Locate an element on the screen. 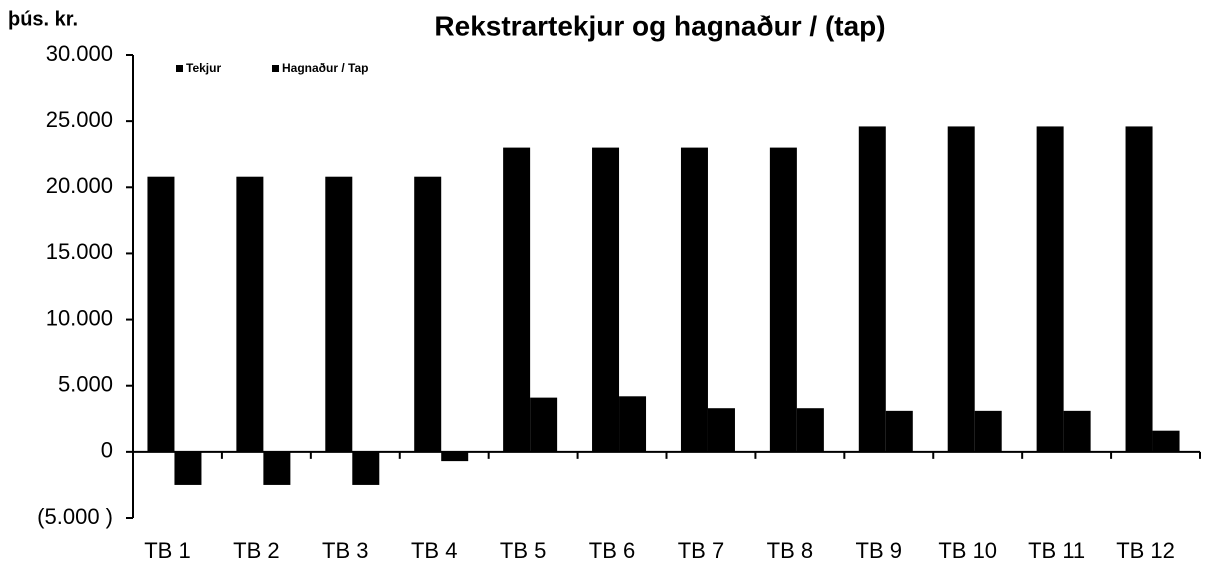 This screenshot has height=578, width=1210. x-tick-label: TB 2 is located at coordinates (256, 550).